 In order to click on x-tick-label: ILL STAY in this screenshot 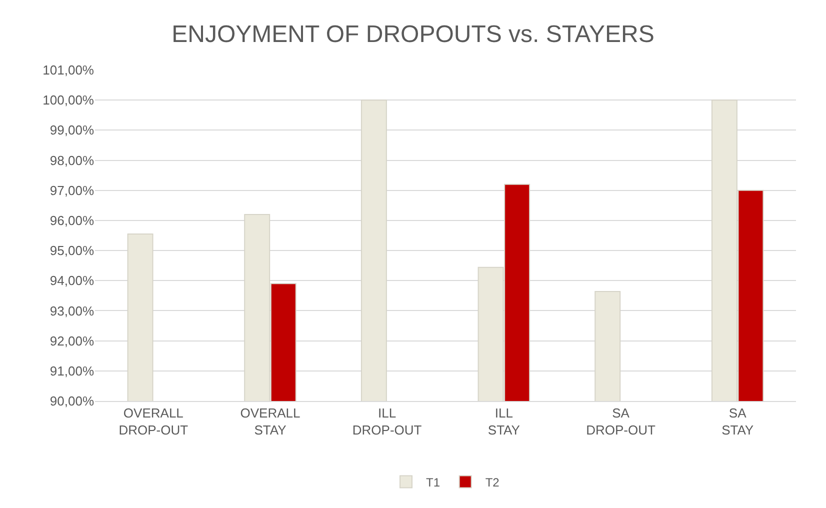, I will do `click(504, 422)`.